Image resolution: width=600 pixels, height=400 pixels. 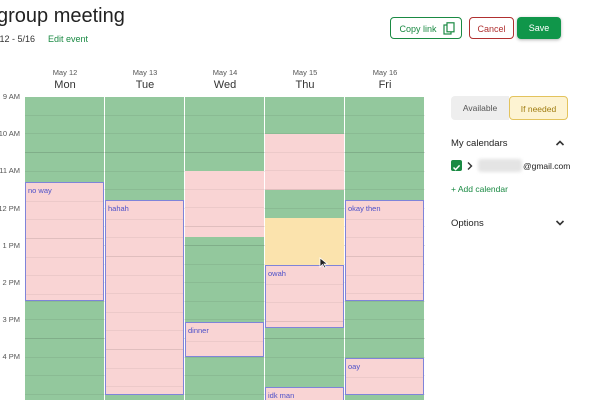 I want to click on day-date: May 13, so click(x=145, y=72).